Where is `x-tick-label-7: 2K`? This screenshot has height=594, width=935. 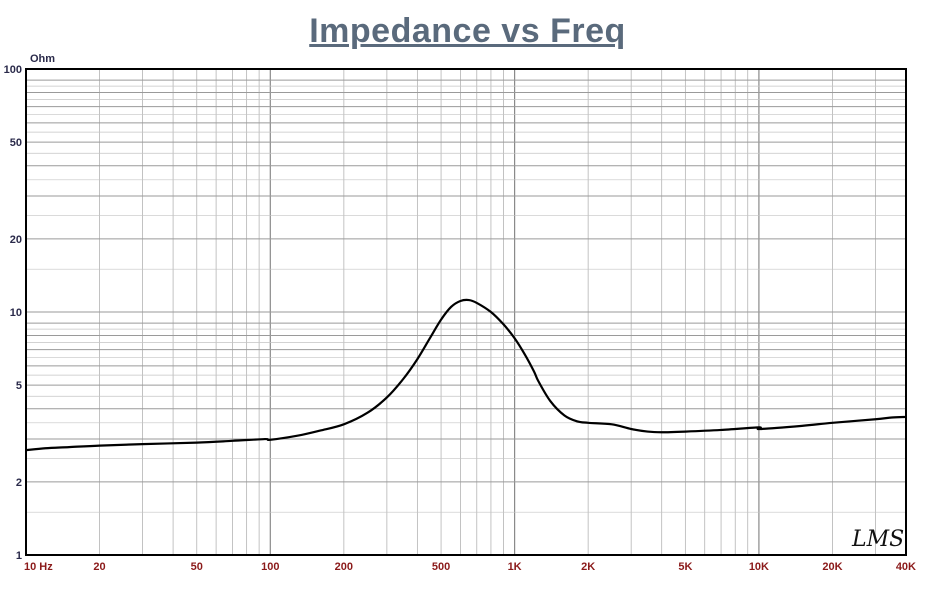 x-tick-label-7: 2K is located at coordinates (588, 567).